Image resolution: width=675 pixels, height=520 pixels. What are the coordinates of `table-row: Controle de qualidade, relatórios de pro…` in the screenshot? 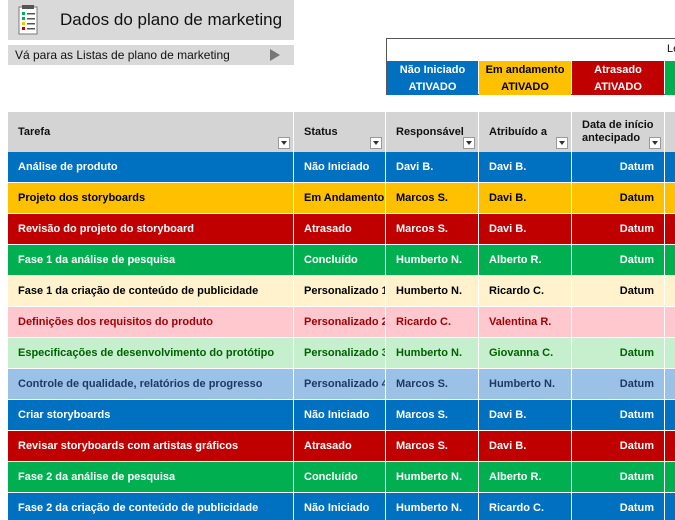 It's located at (341, 384).